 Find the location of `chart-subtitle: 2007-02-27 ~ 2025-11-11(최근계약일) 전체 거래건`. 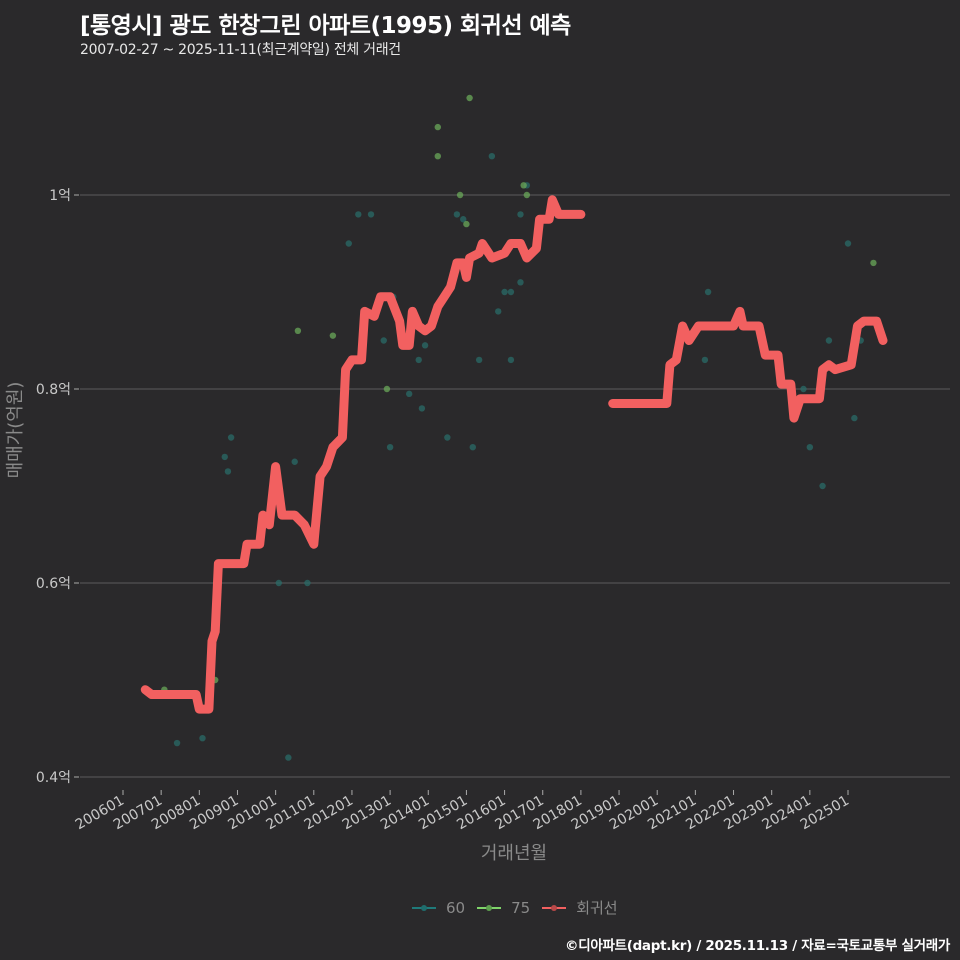

chart-subtitle: 2007-02-27 ~ 2025-11-11(최근계약일) 전체 거래건 is located at coordinates (240, 50).